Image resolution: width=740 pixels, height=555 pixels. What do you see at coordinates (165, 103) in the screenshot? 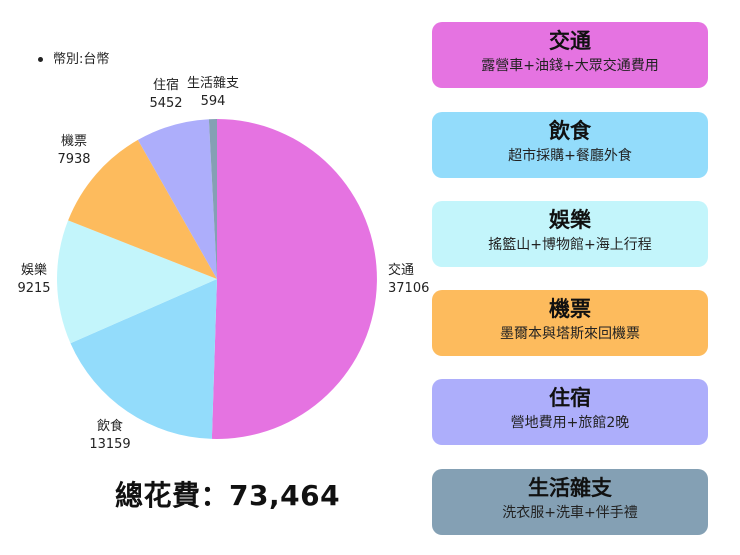
I see `slice-value-label: 5452` at bounding box center [165, 103].